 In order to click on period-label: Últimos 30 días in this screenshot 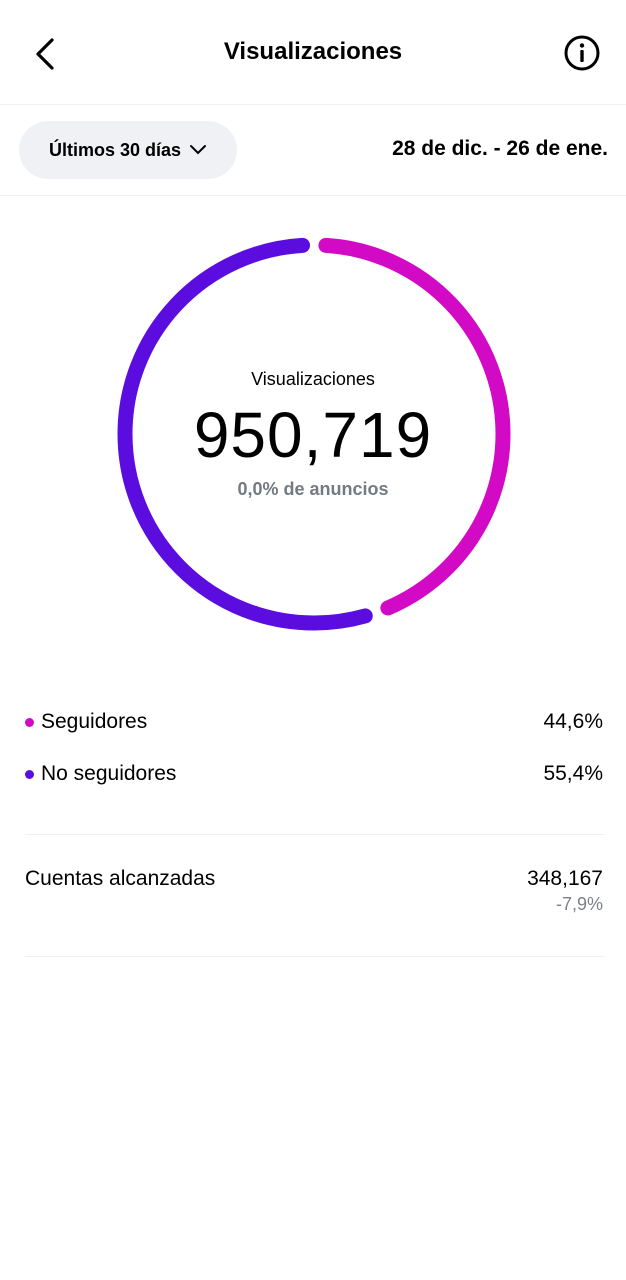, I will do `click(115, 149)`.